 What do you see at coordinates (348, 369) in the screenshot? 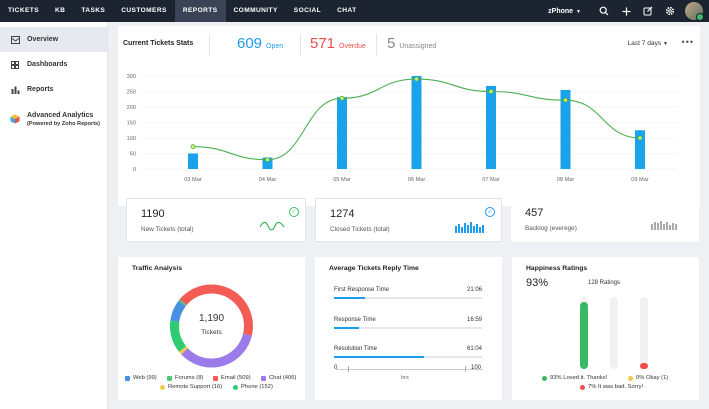
I see `reply-axis-tick` at bounding box center [348, 369].